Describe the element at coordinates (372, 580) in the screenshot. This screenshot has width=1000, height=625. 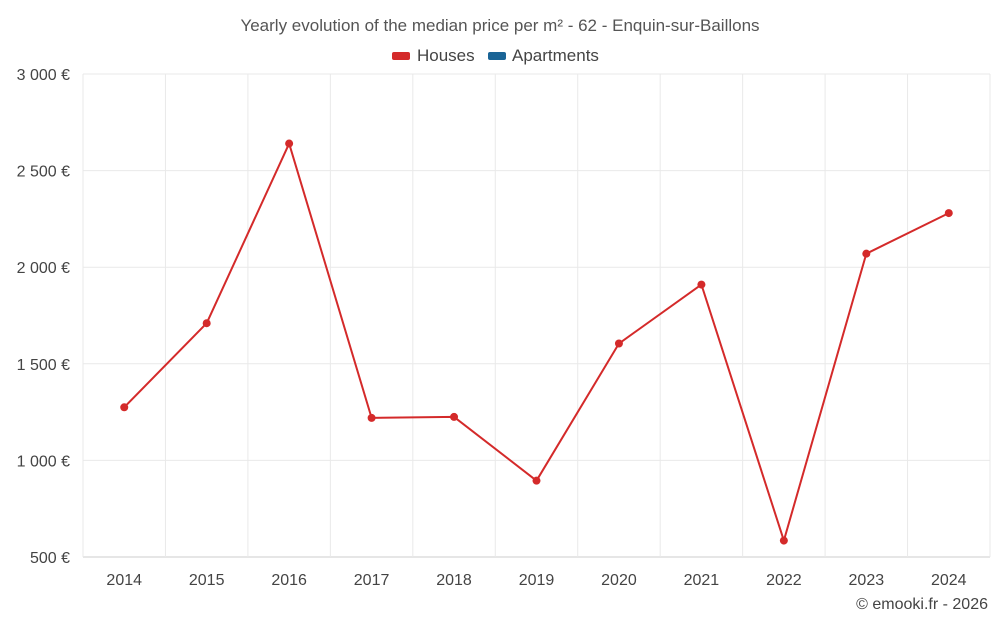
I see `x-tick-label: 2017` at that location.